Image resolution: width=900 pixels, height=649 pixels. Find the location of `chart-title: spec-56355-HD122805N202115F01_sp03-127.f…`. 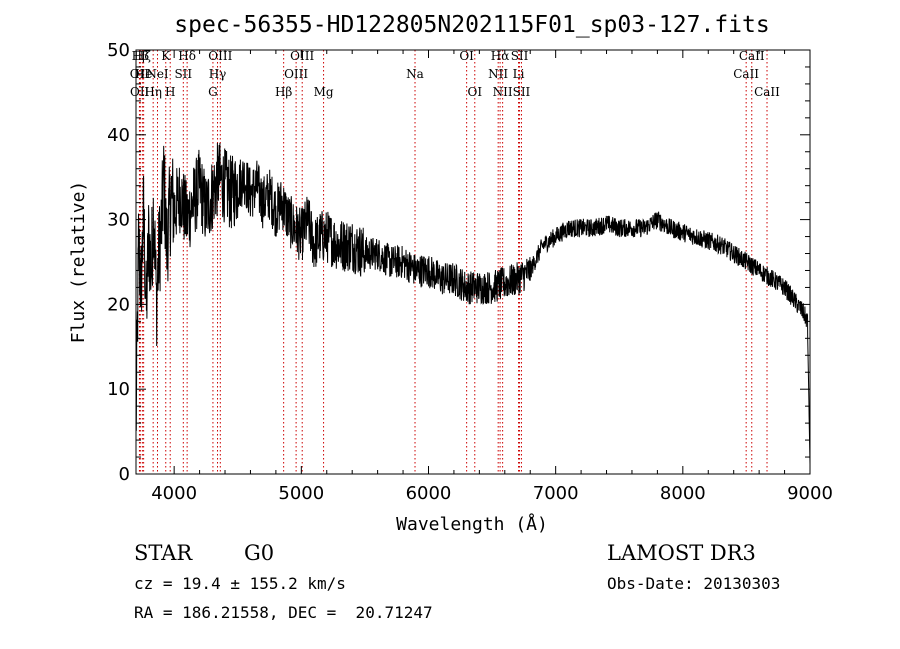

chart-title: spec-56355-HD122805N202115F01_sp03-127.f… is located at coordinates (471, 25).